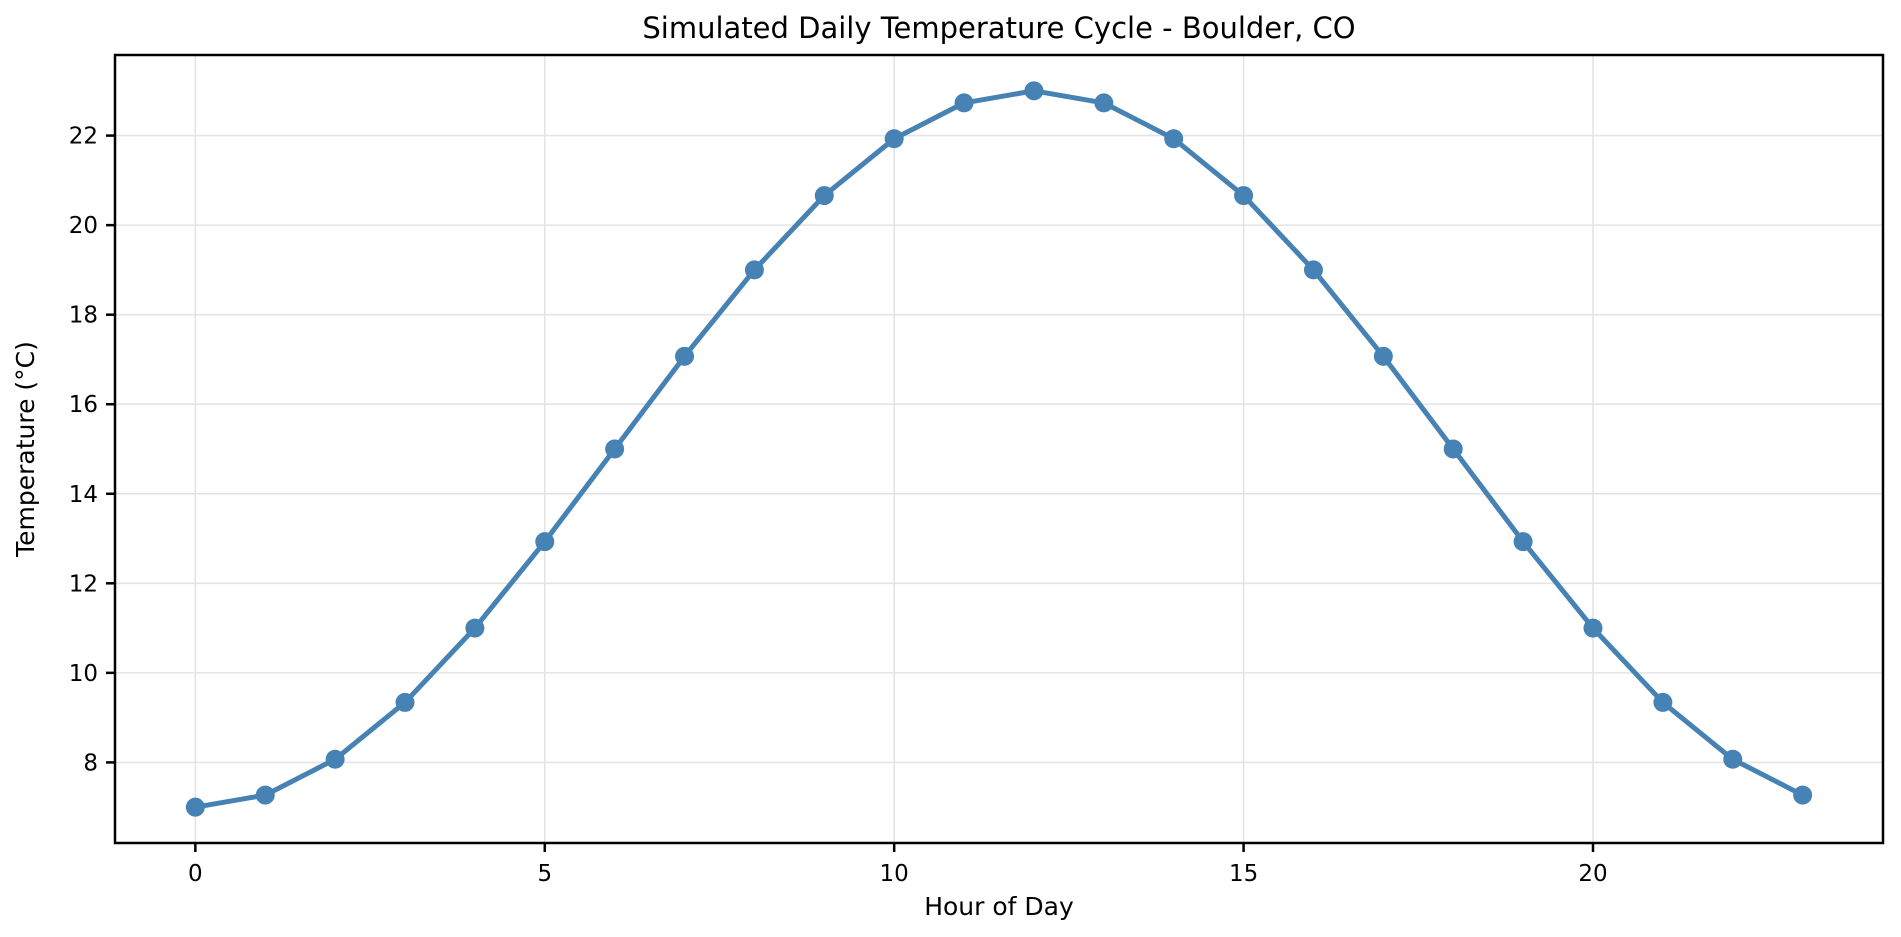  What do you see at coordinates (83, 405) in the screenshot?
I see `y-tick-label: 16` at bounding box center [83, 405].